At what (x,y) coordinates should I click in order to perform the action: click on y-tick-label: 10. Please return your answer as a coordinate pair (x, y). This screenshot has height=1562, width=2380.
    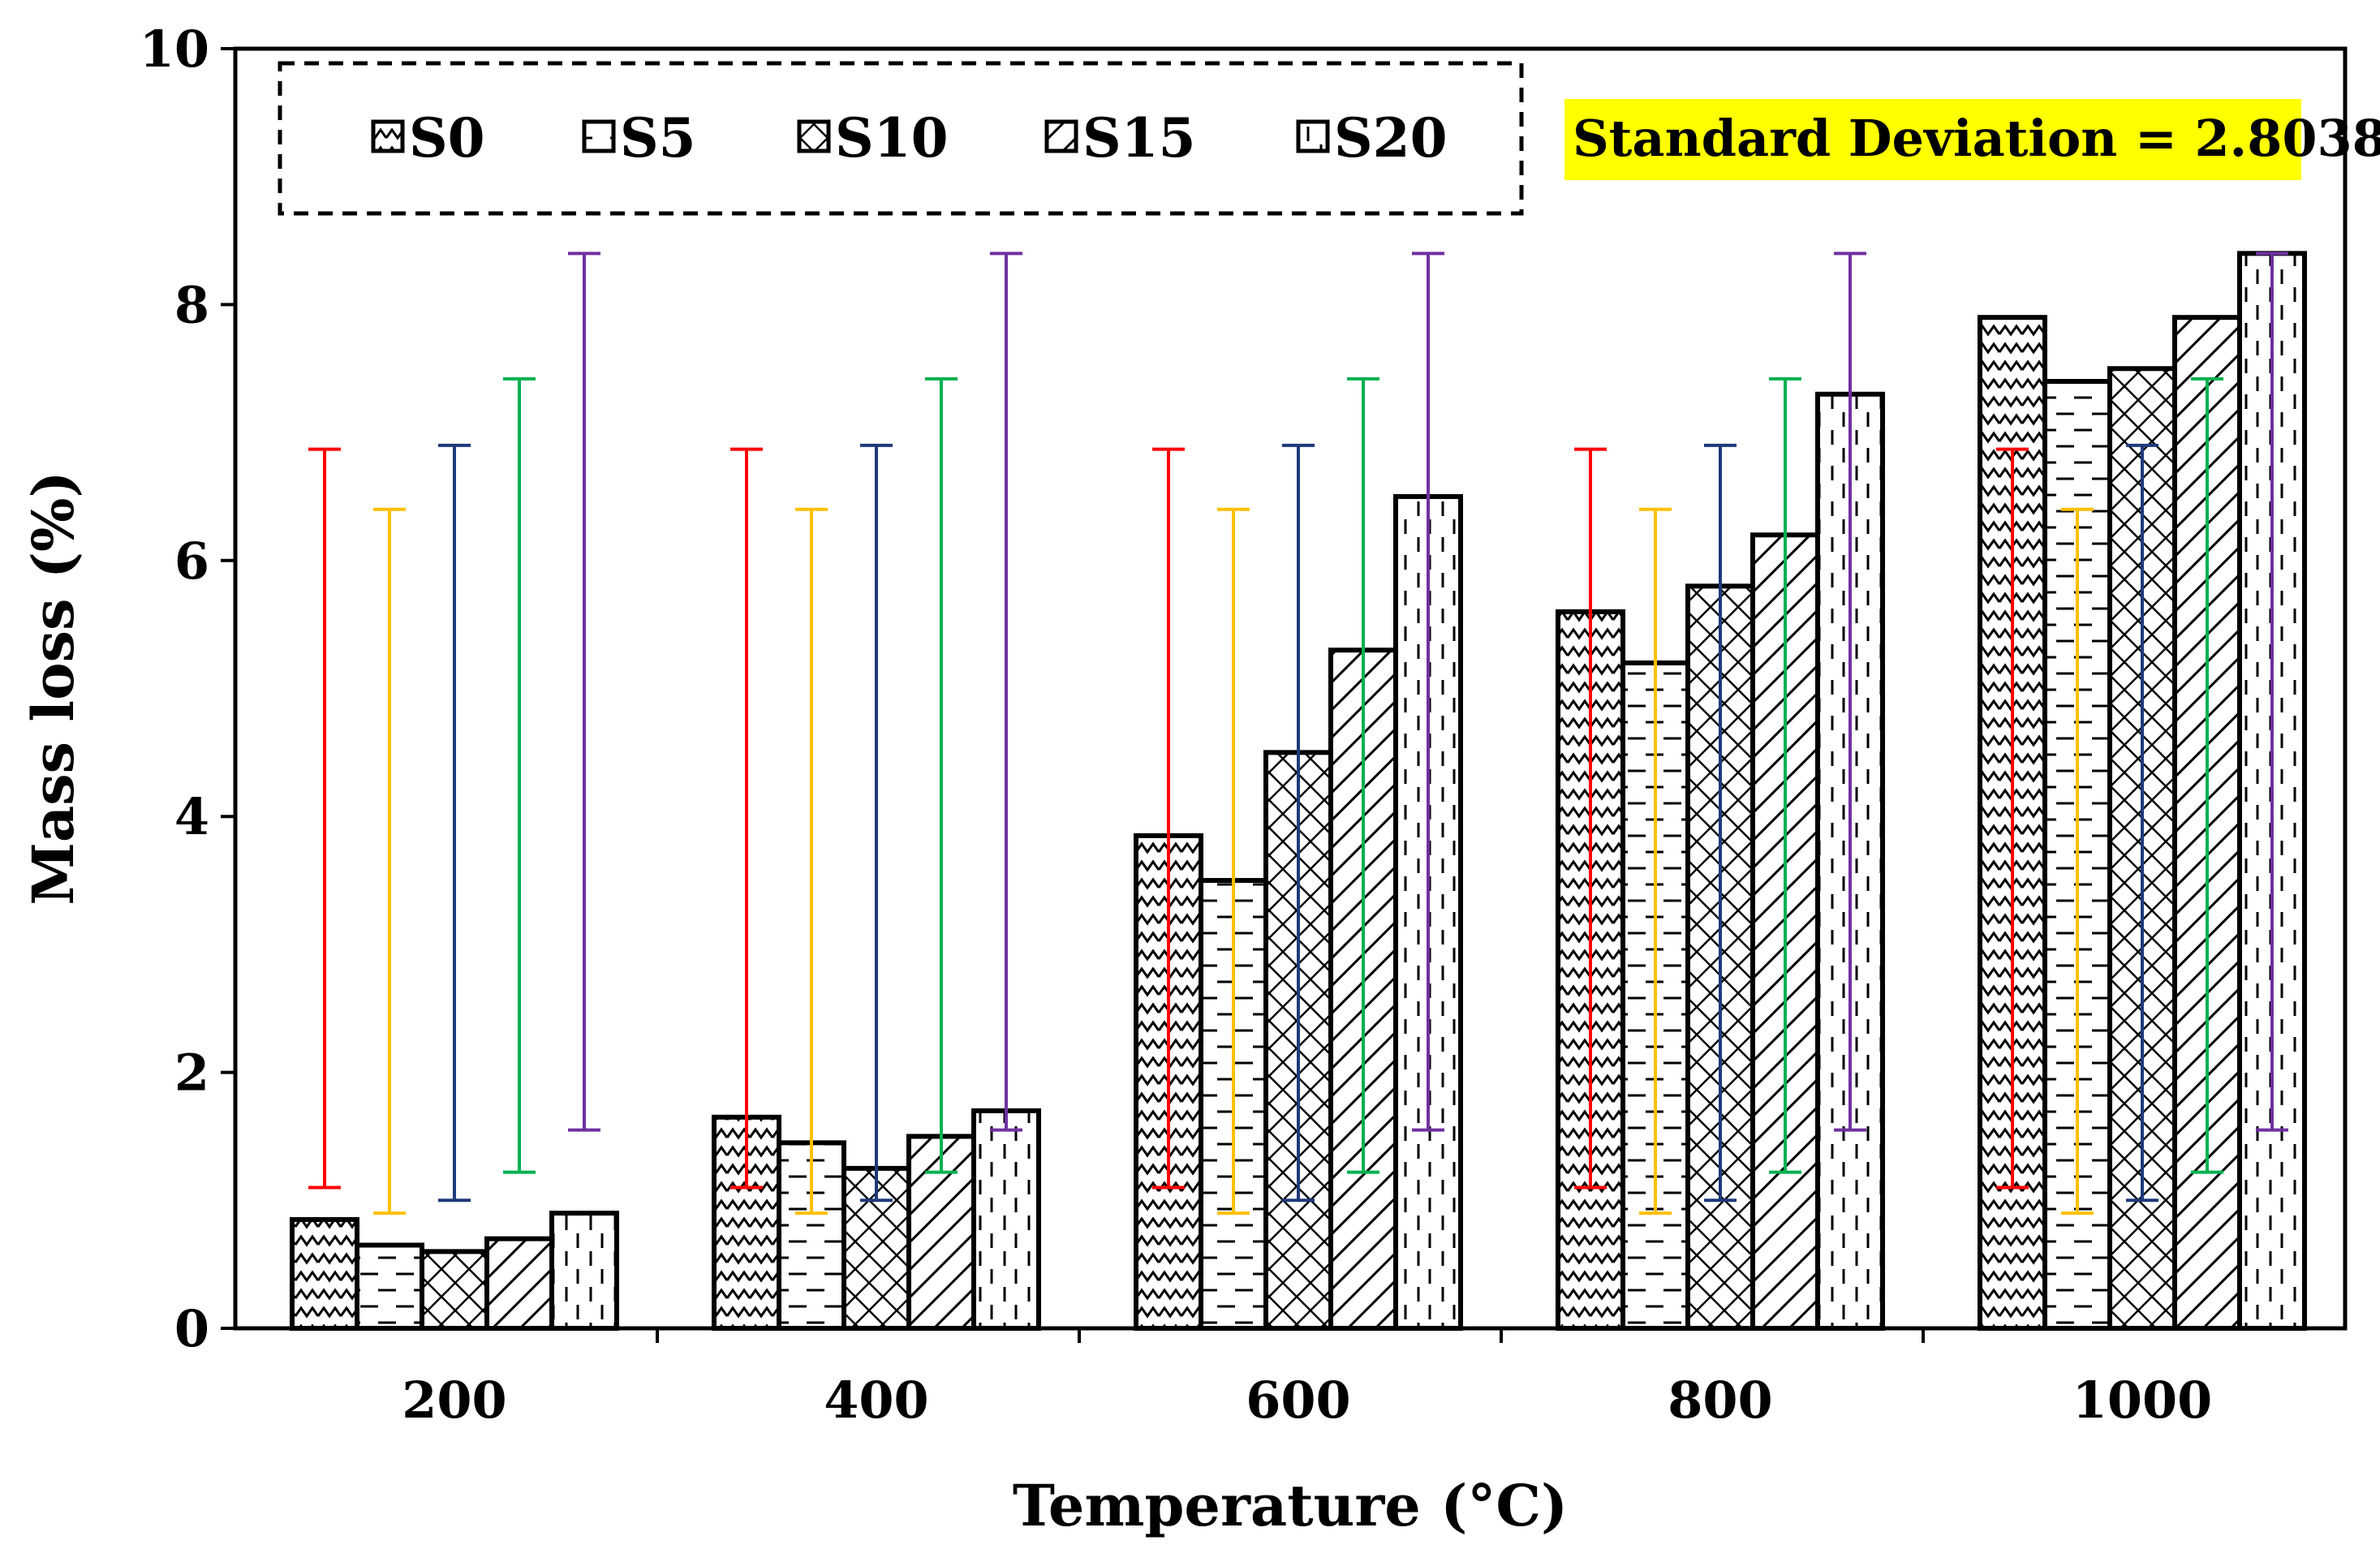
    Looking at the image, I should click on (174, 49).